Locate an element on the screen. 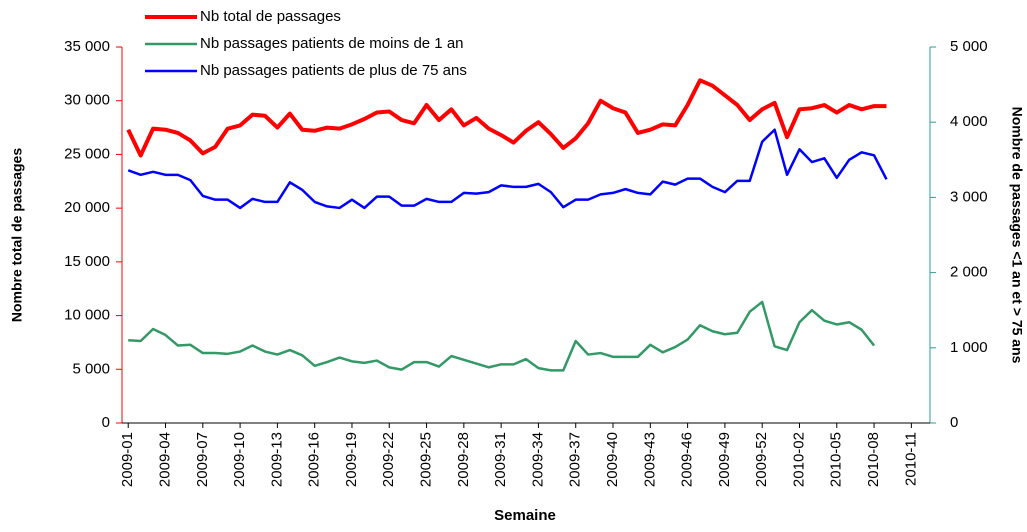 Image resolution: width=1027 pixels, height=532 pixels. x-tick-label: 2009-40 is located at coordinates (612, 459).